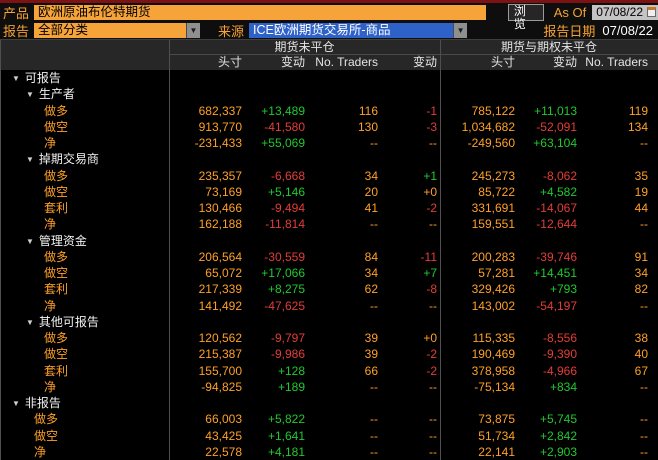 The height and width of the screenshot is (460, 658). I want to click on cell: -9,797, so click(287, 338).